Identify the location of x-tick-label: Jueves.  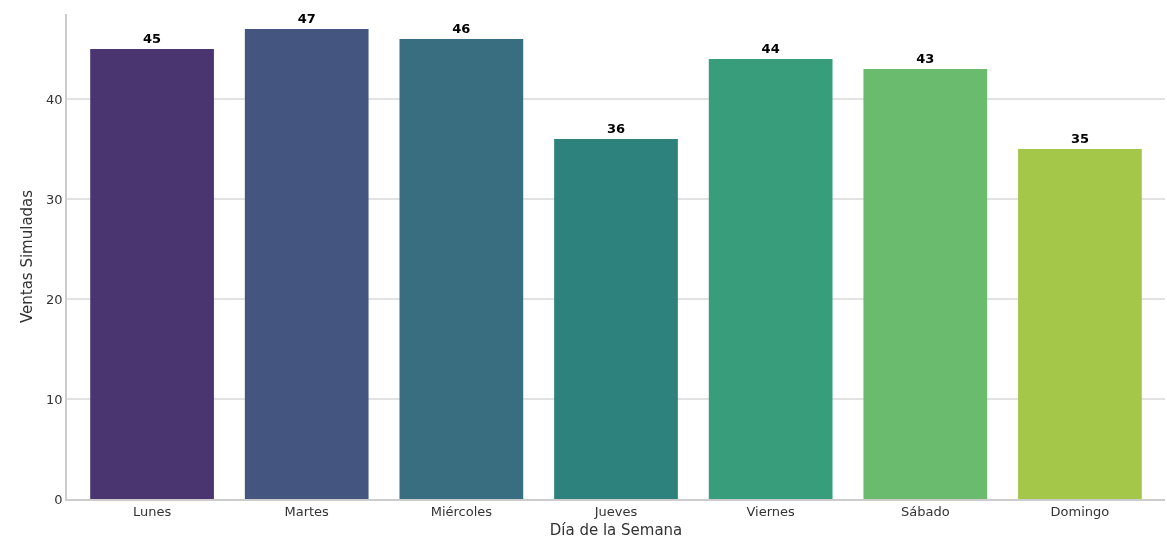
(615, 512).